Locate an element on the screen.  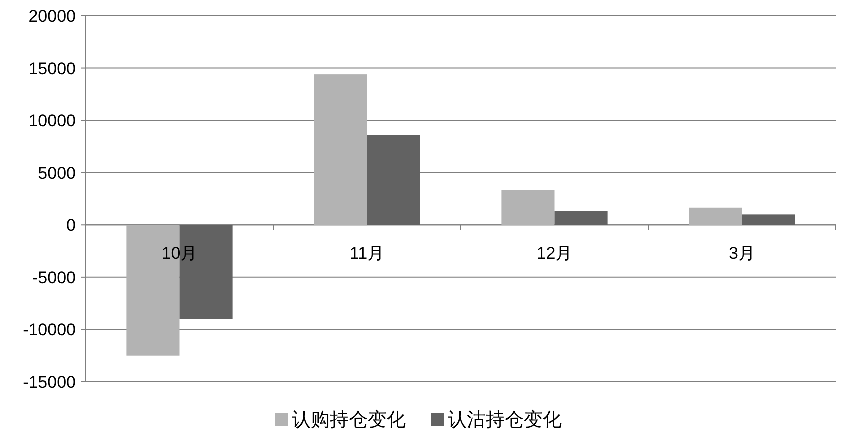
legend-label: 认购持仓变化 is located at coordinates (349, 420).